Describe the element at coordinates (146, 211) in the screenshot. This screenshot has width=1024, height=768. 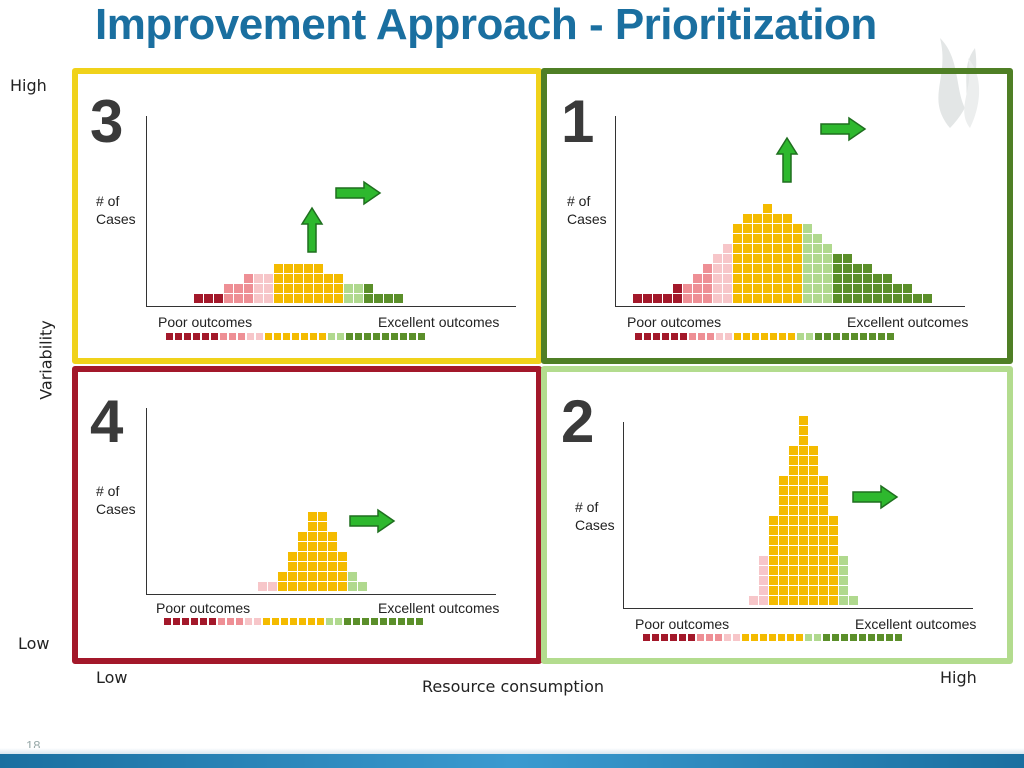
I see `y-axis-line` at that location.